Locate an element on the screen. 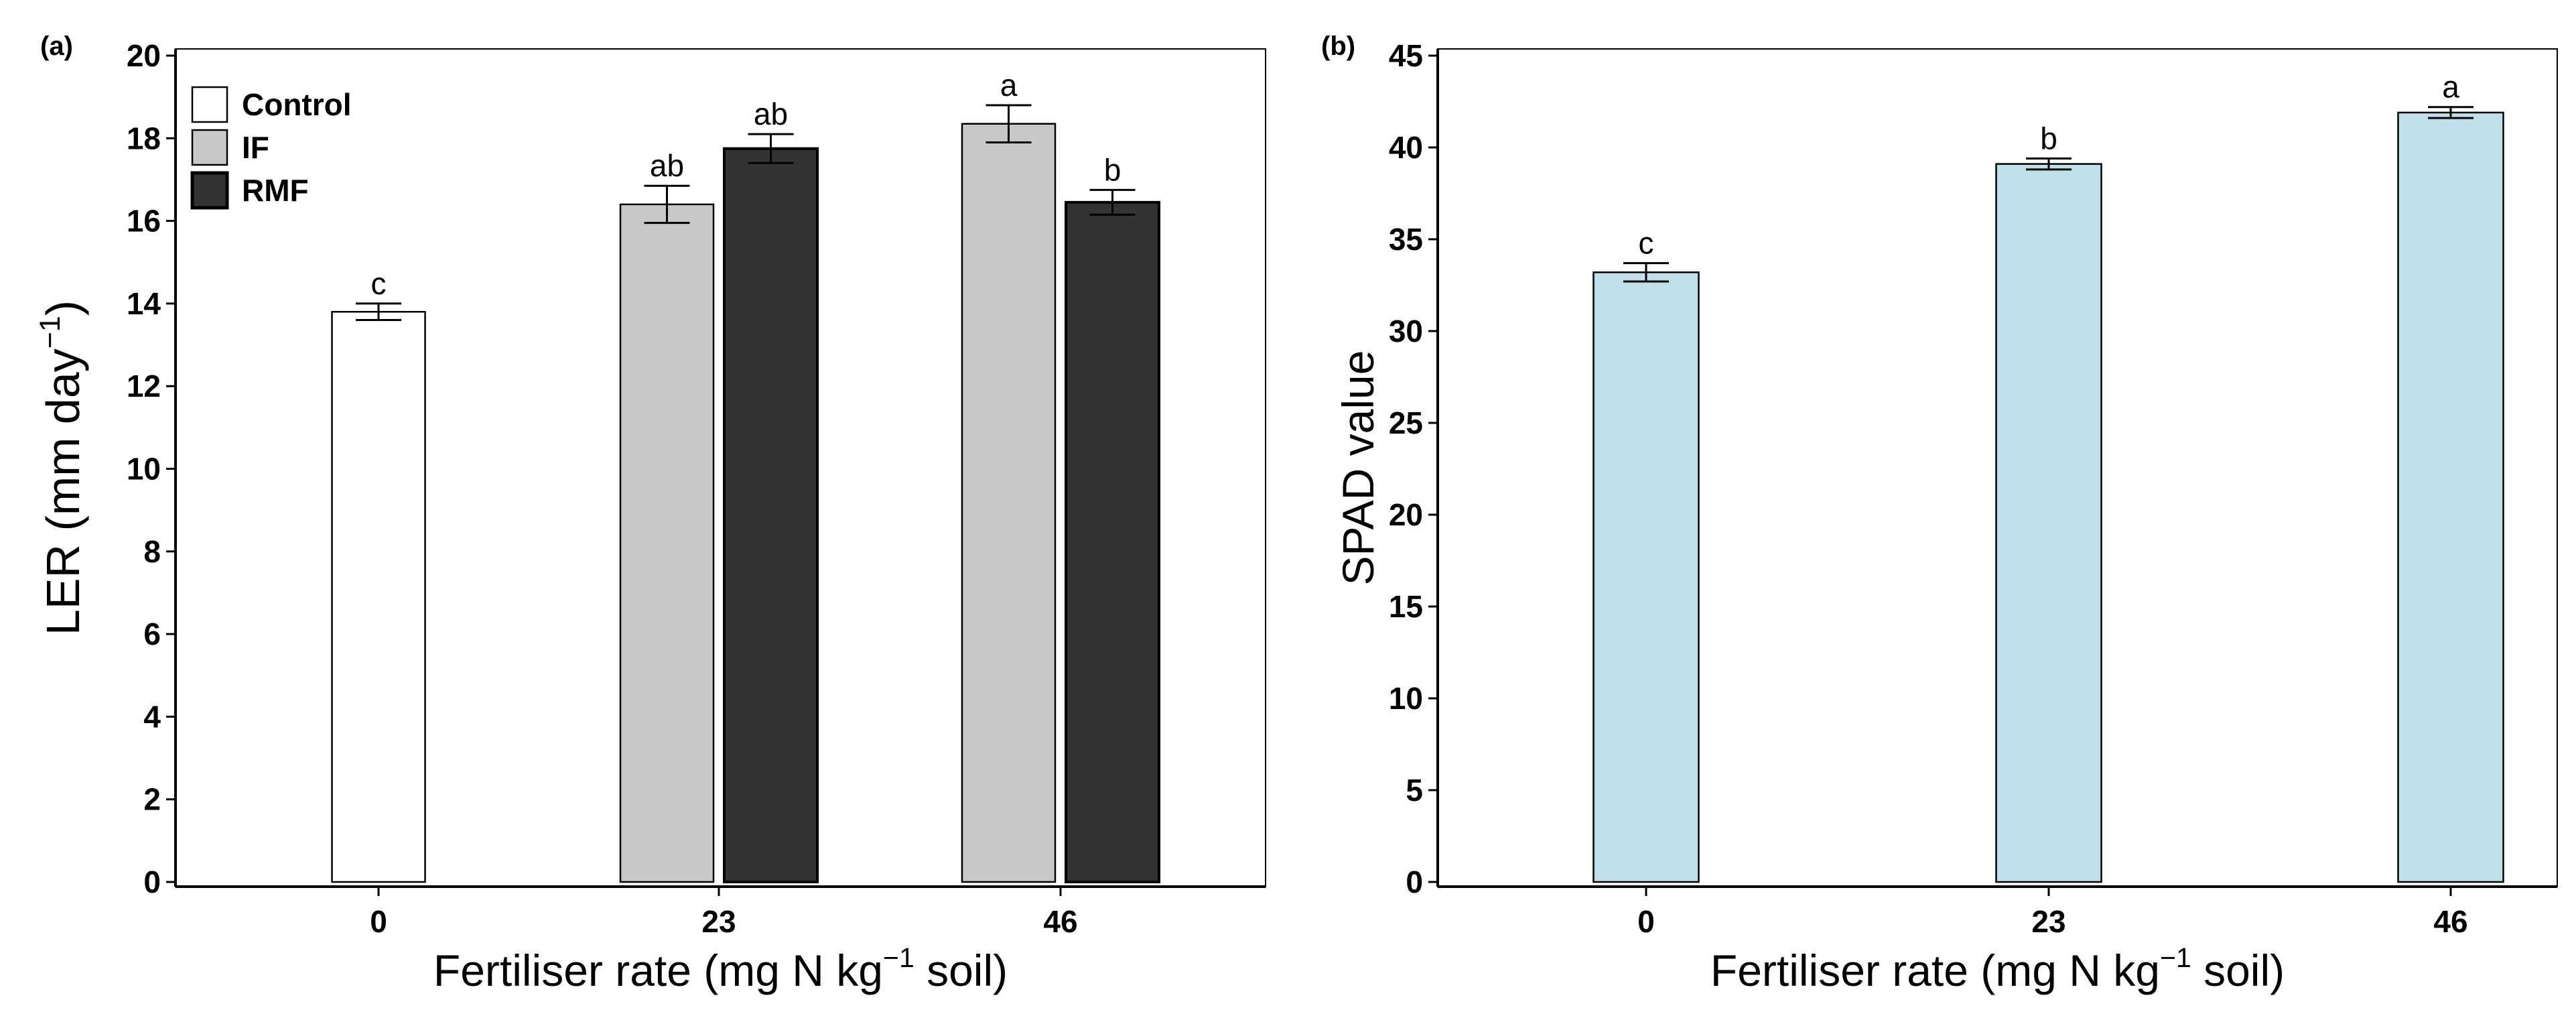 Image resolution: width=2576 pixels, height=1018 pixels. legend: Control IF RMF is located at coordinates (271, 148).